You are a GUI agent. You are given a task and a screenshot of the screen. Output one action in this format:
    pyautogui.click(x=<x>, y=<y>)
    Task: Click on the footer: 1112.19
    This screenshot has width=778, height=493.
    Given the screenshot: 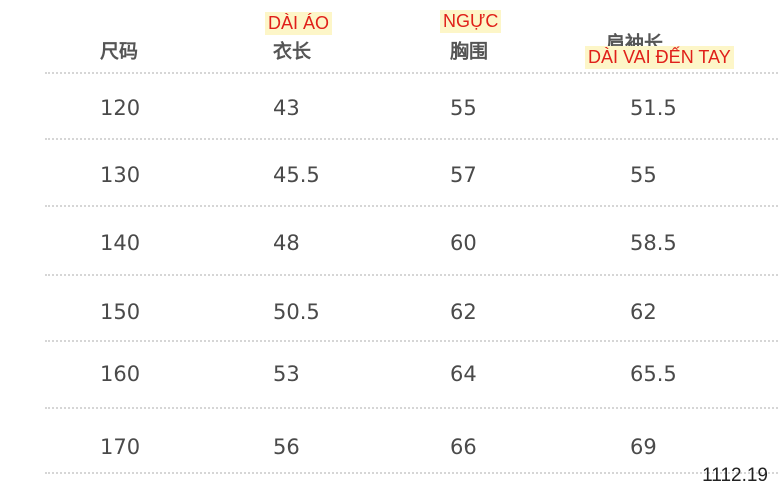 What is the action you would take?
    pyautogui.click(x=735, y=475)
    